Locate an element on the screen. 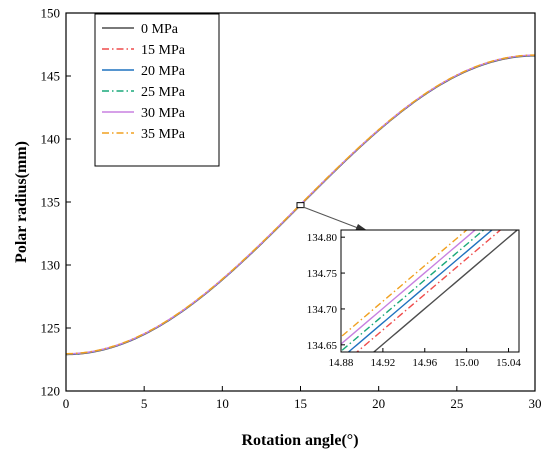  y-tick-label-0: 120 is located at coordinates (51, 391).